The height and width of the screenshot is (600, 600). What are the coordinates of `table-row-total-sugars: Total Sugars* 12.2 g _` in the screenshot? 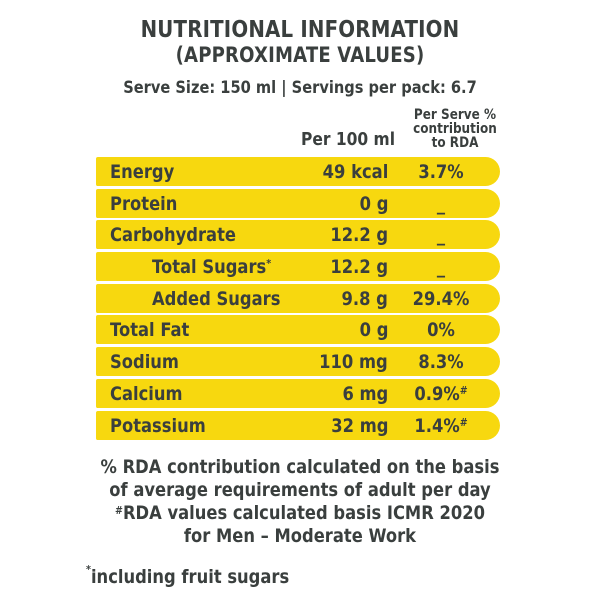 It's located at (298, 267).